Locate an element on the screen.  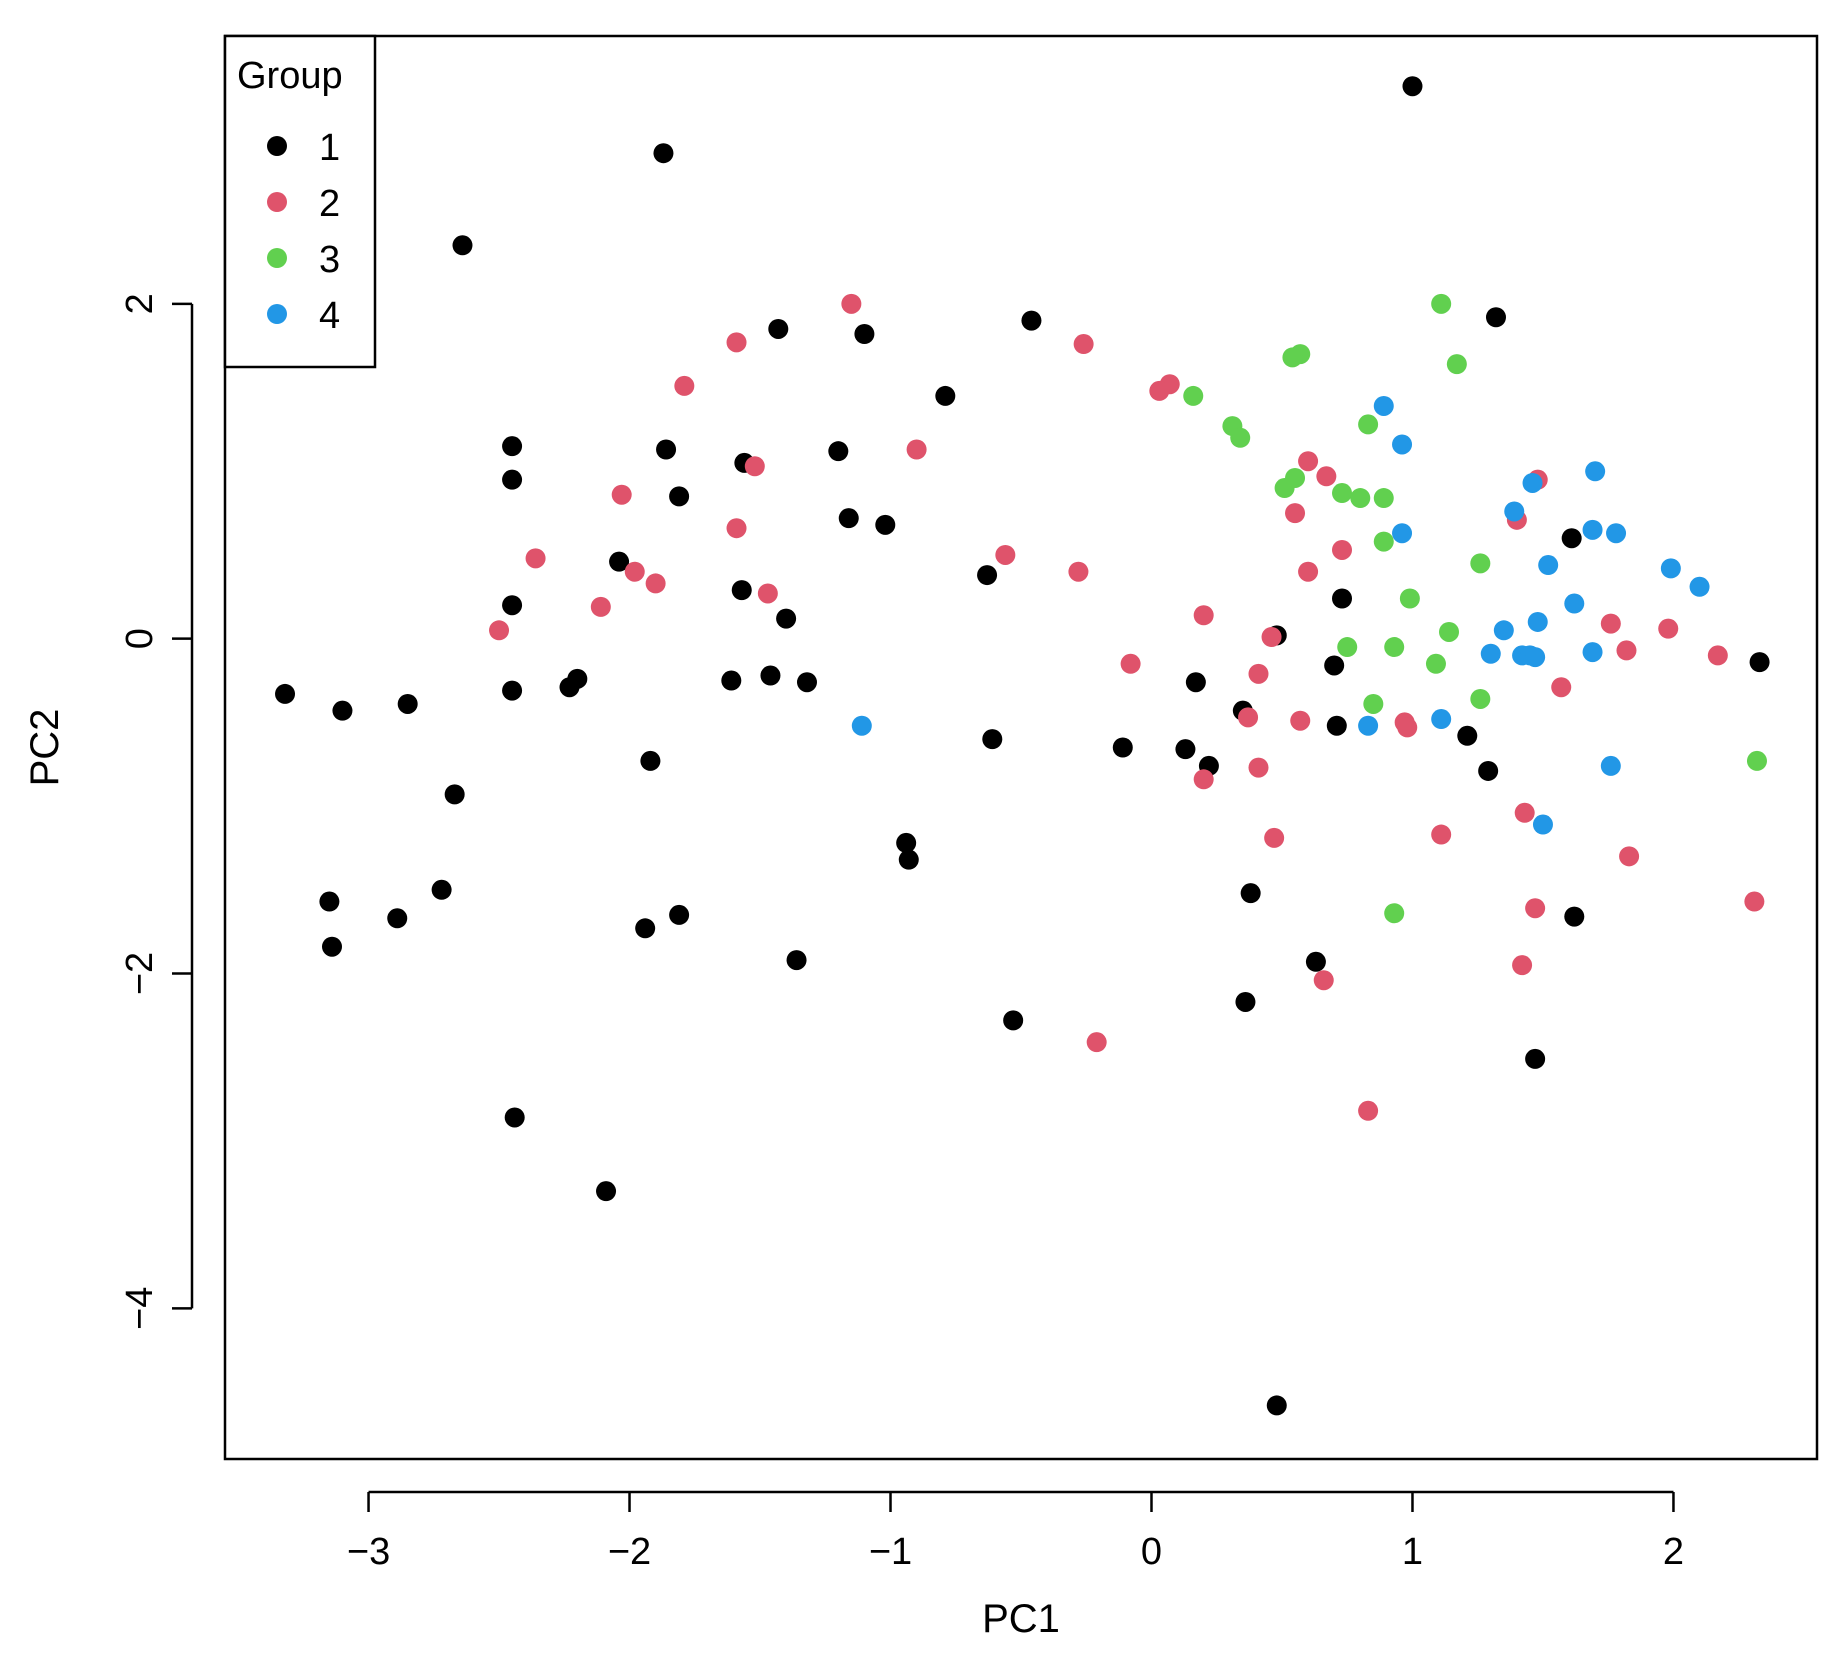
y-axis: −4 −2 0 2 is located at coordinates (156, 811).